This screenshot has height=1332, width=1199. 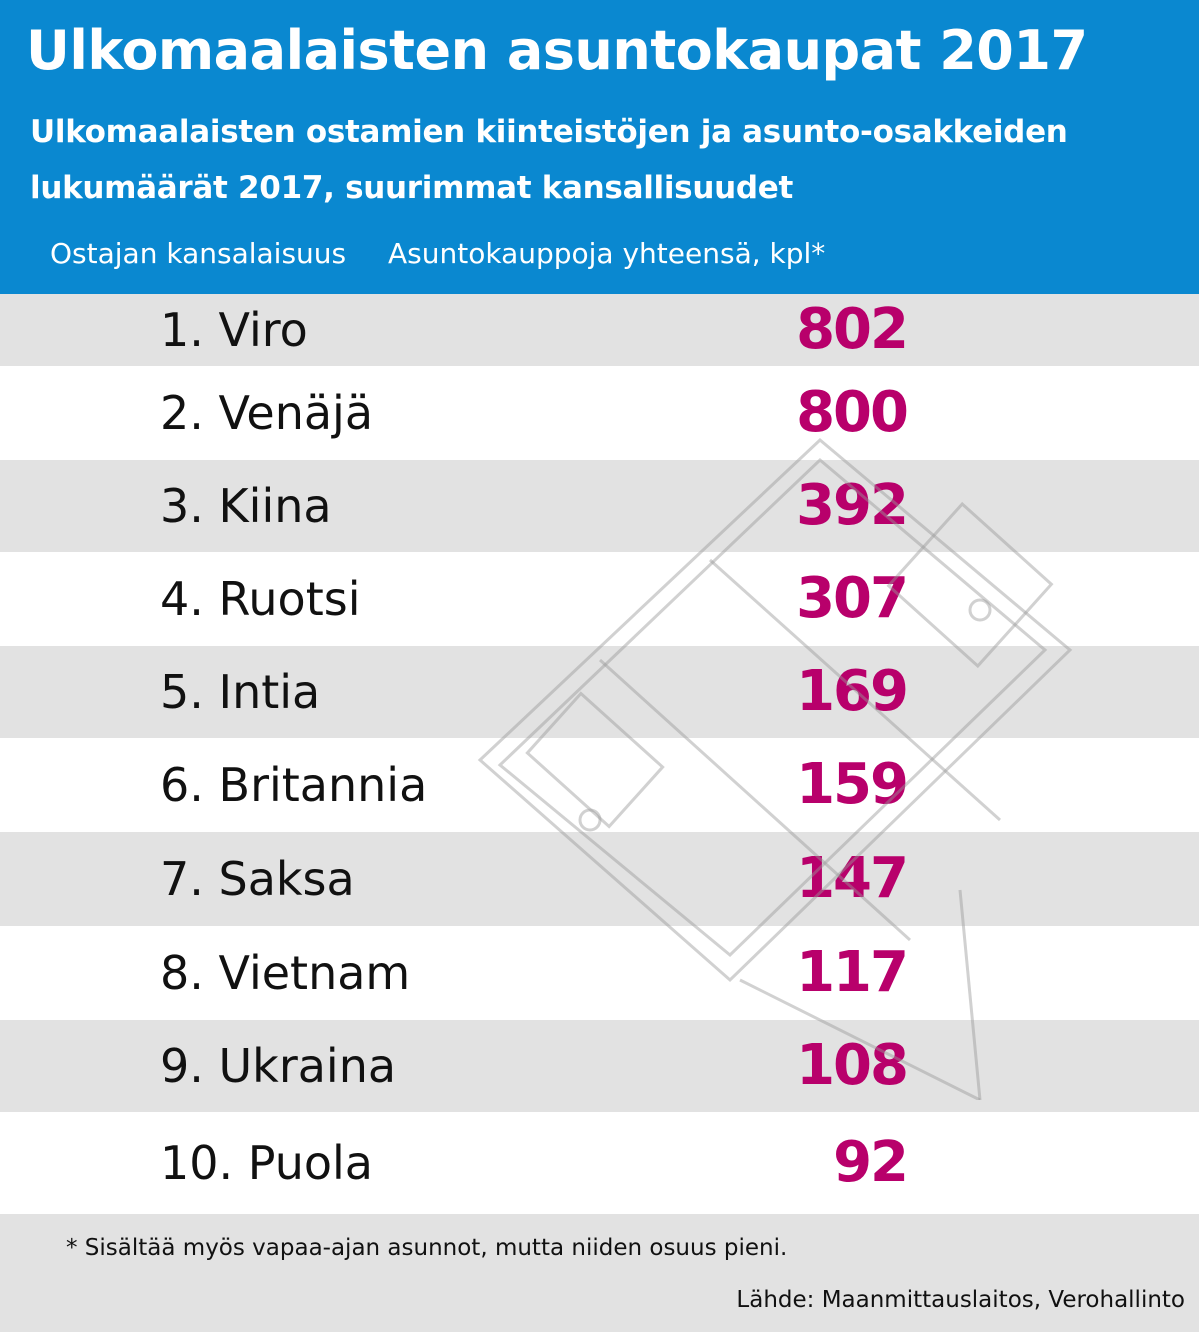 I want to click on row-value: 92, so click(x=871, y=1162).